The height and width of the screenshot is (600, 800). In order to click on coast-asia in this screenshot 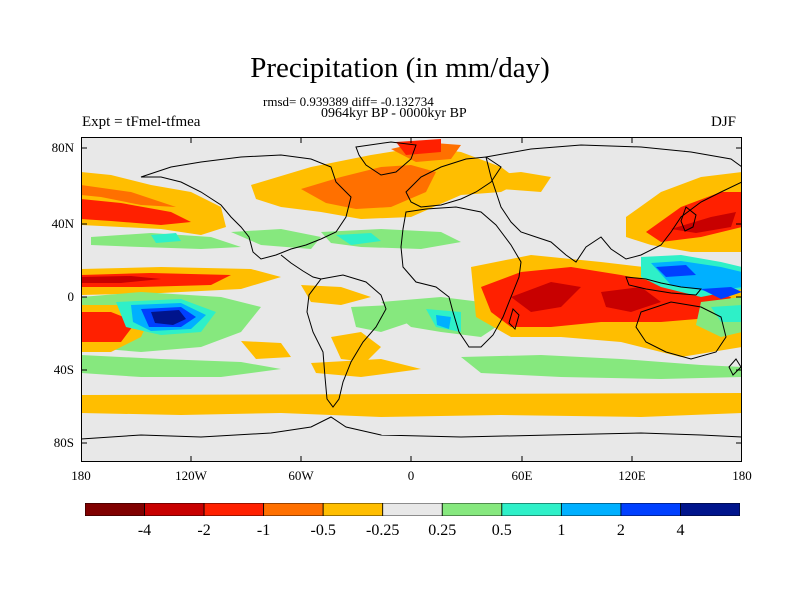, I will do `click(613, 203)`.